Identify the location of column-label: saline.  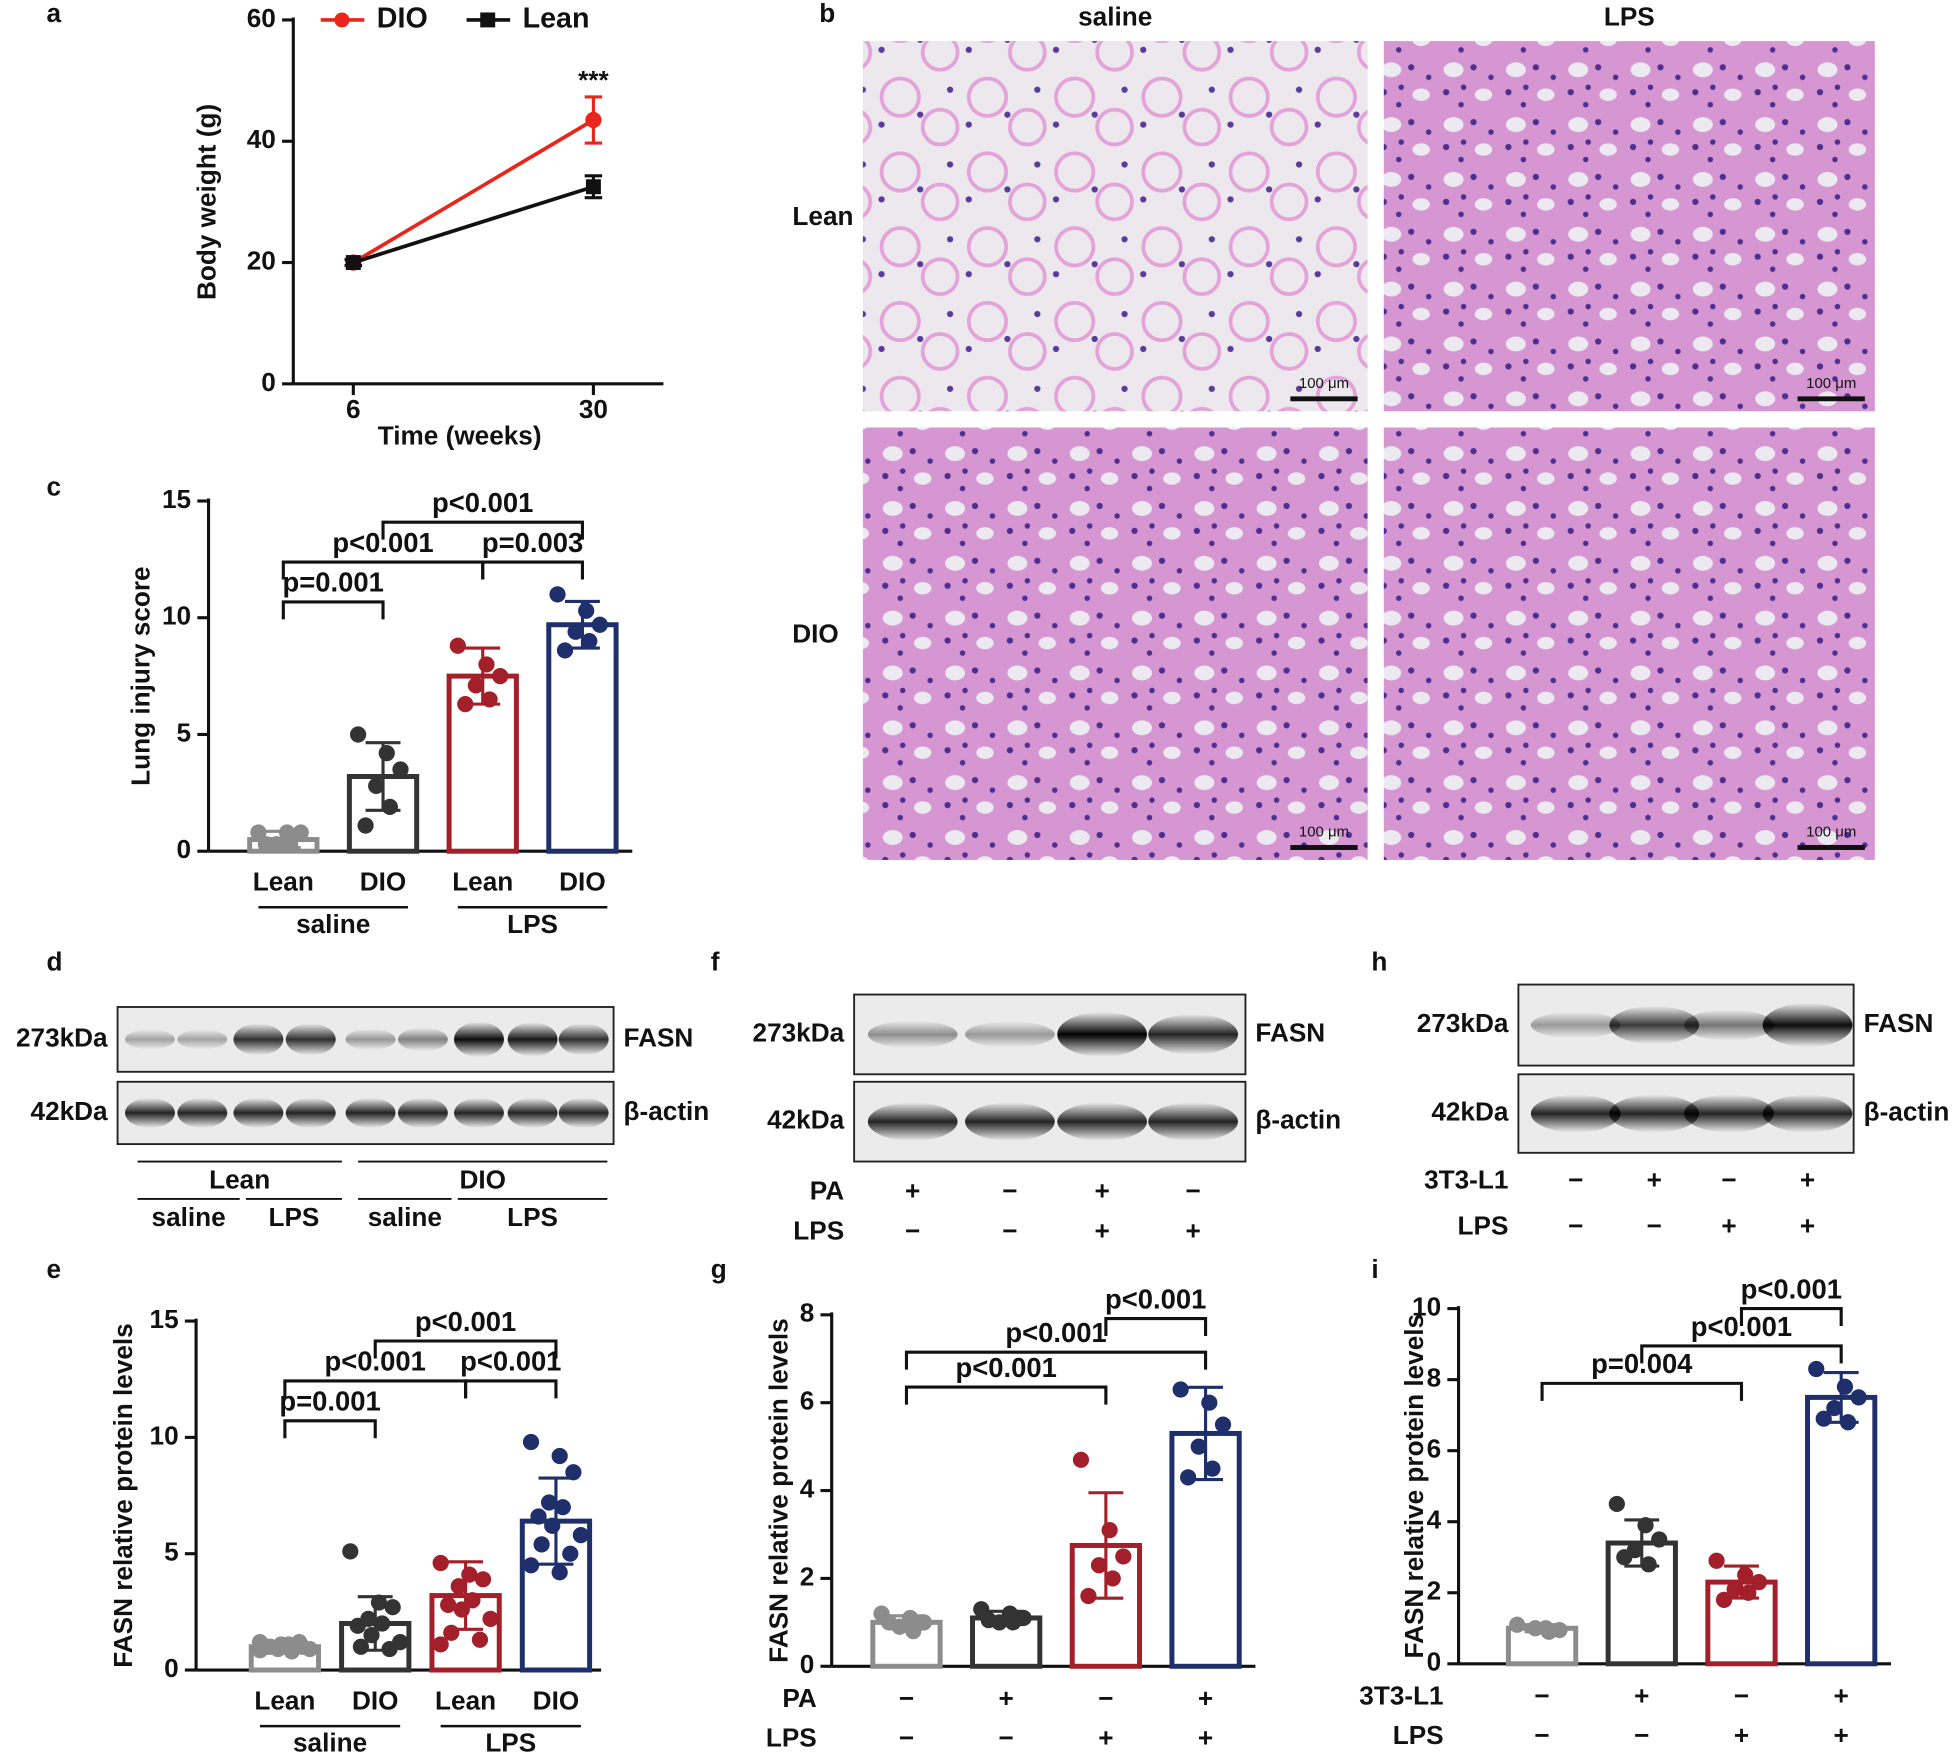
(1115, 17).